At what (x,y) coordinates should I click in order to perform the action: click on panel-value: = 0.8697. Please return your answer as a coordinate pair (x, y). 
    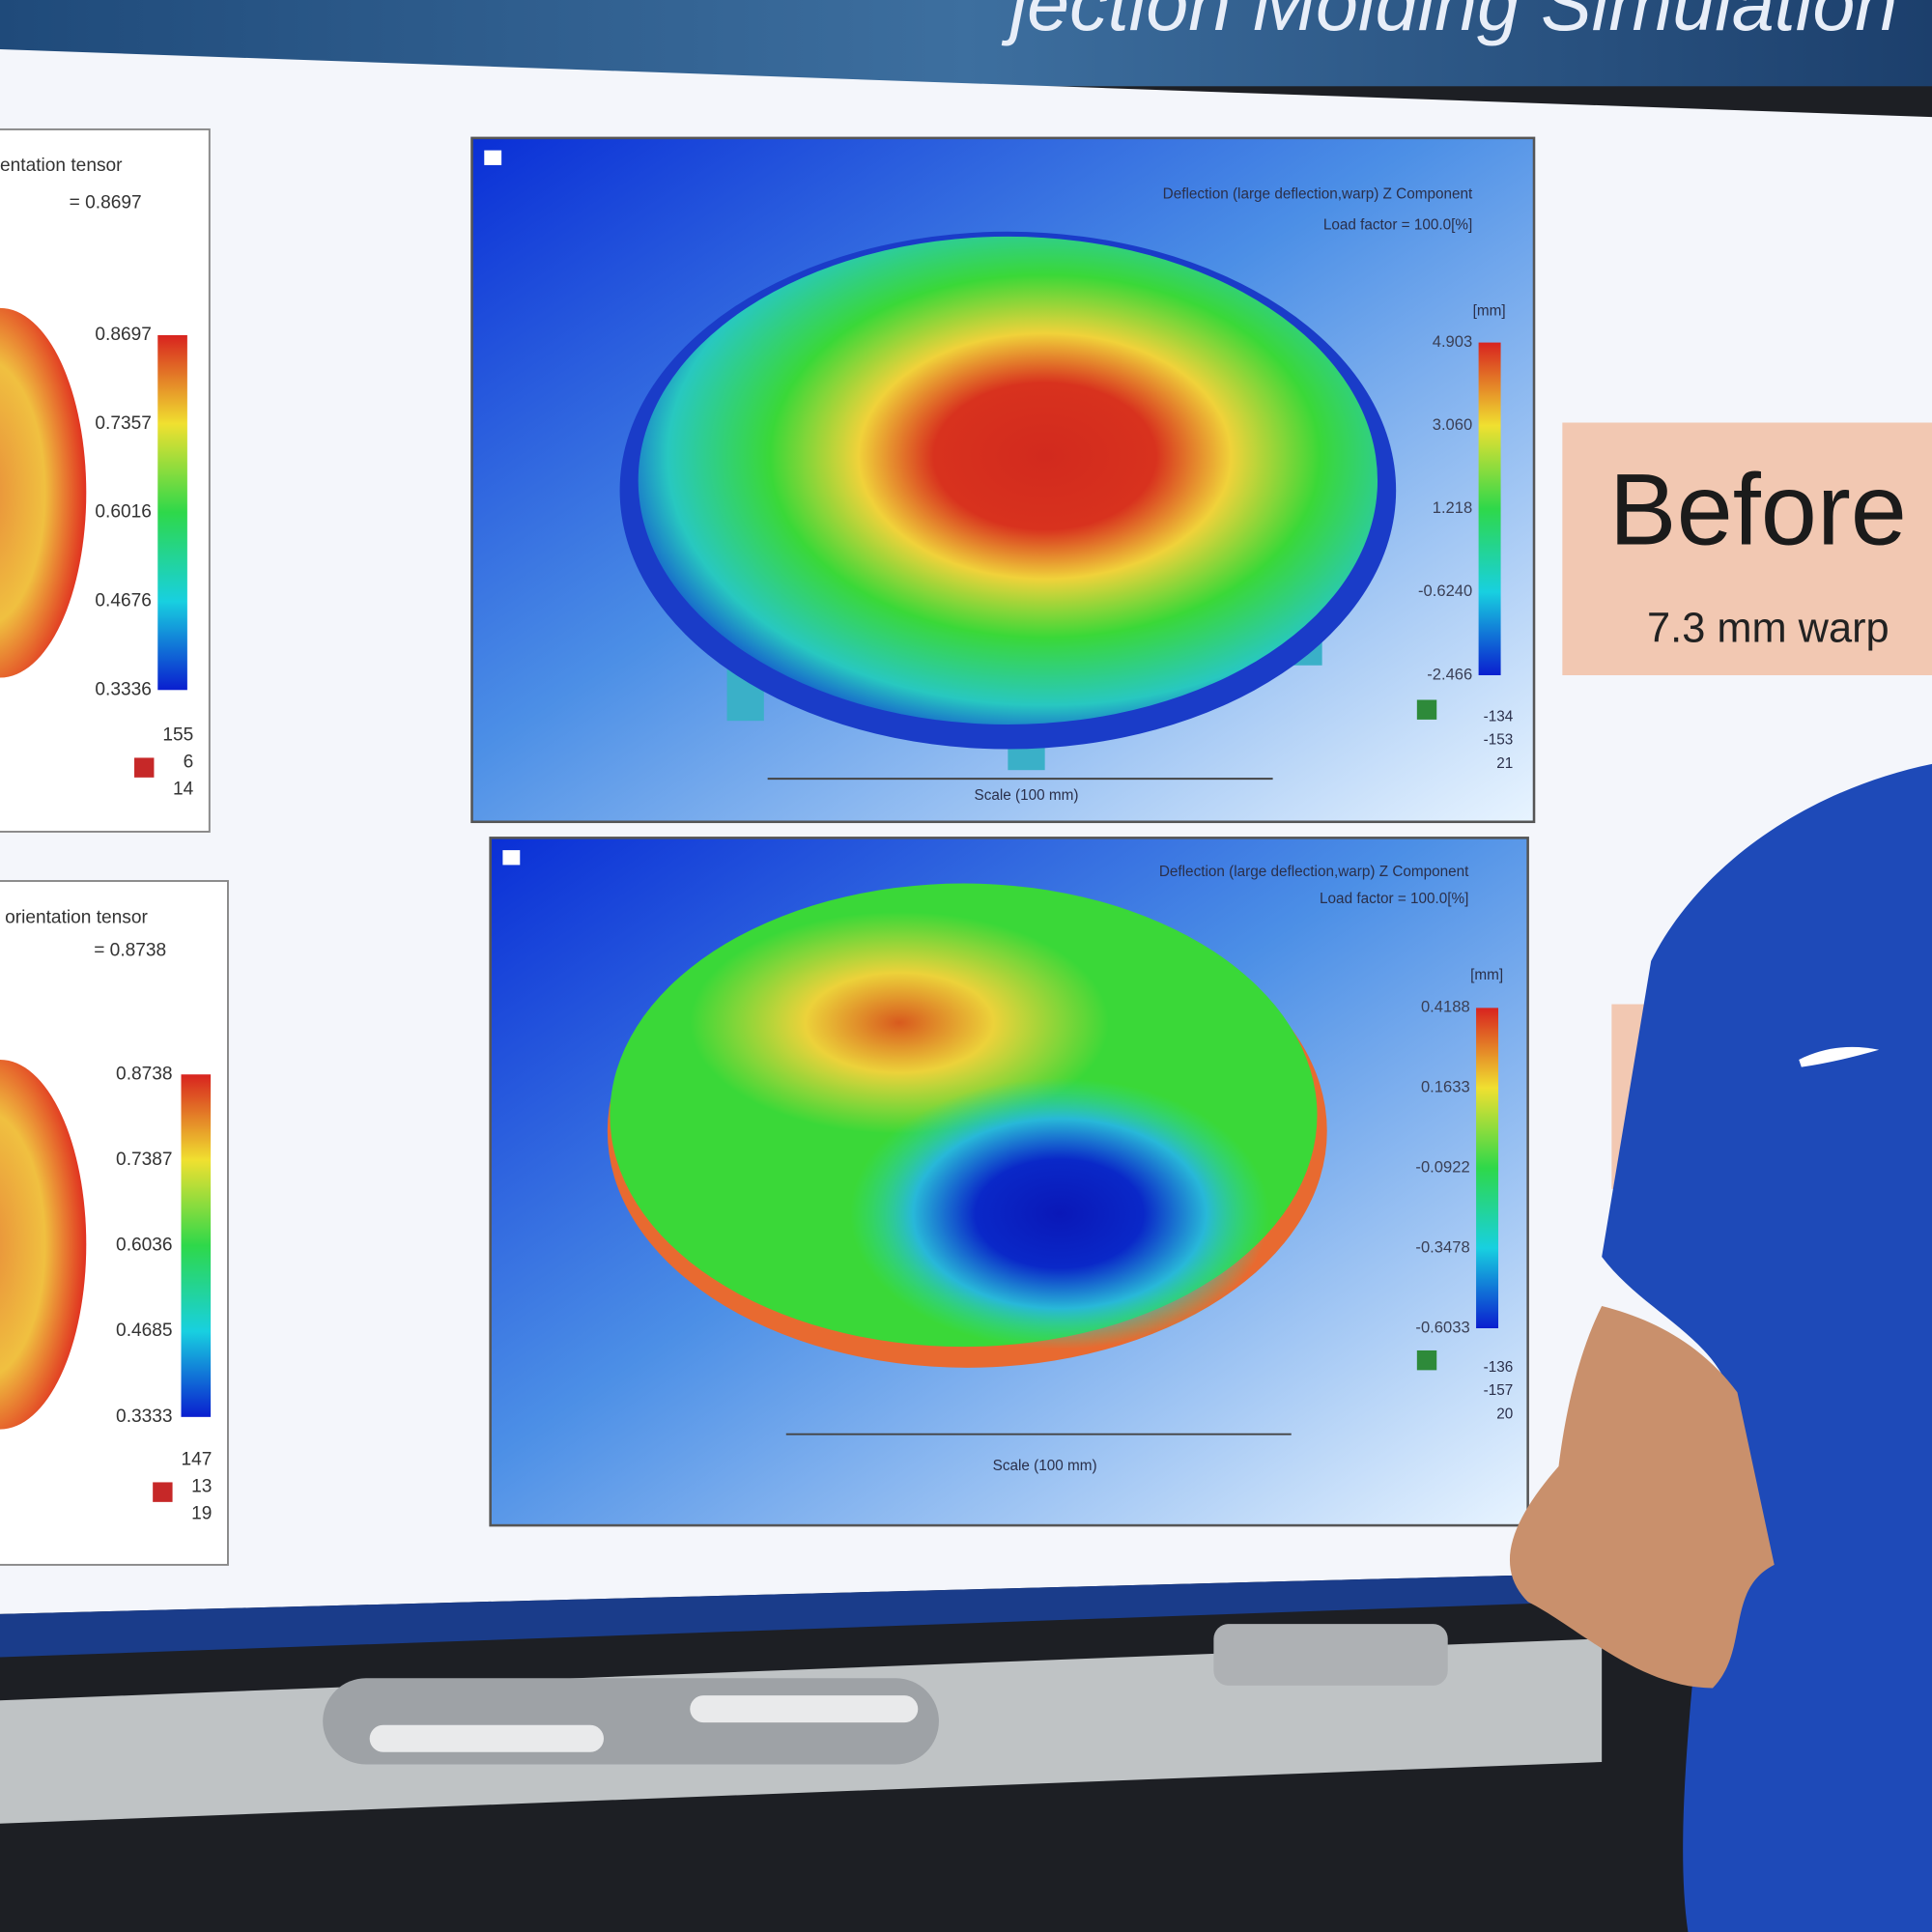
    Looking at the image, I should click on (106, 203).